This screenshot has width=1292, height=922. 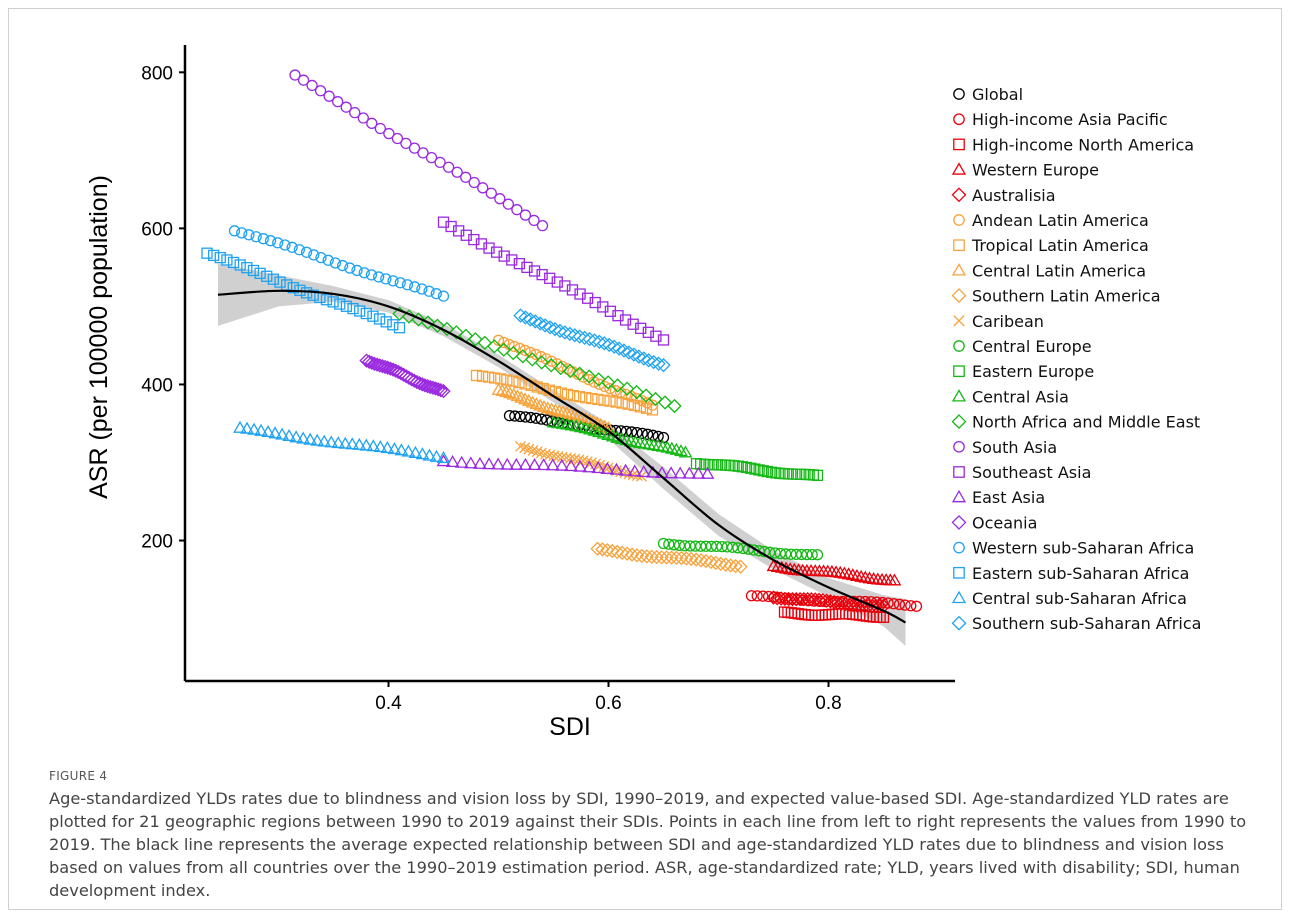 What do you see at coordinates (1033, 371) in the screenshot?
I see `legend-label: Eastern Europe` at bounding box center [1033, 371].